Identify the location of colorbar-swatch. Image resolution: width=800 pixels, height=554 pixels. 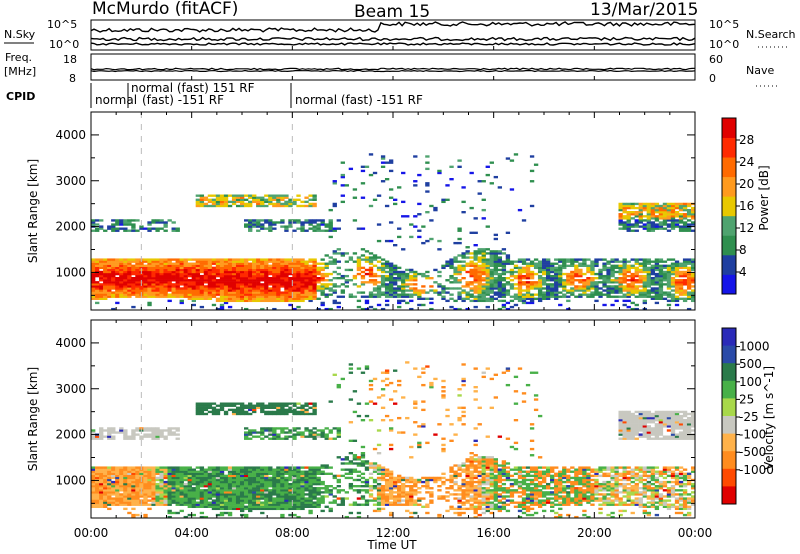
(729, 186).